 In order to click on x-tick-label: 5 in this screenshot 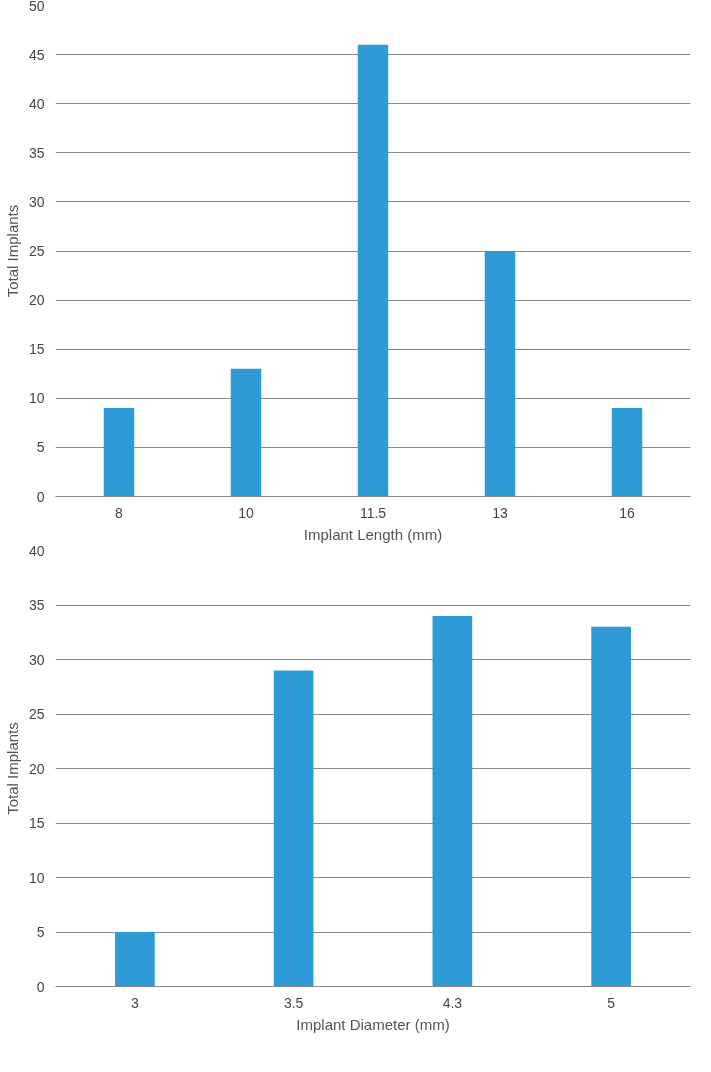, I will do `click(611, 1002)`.